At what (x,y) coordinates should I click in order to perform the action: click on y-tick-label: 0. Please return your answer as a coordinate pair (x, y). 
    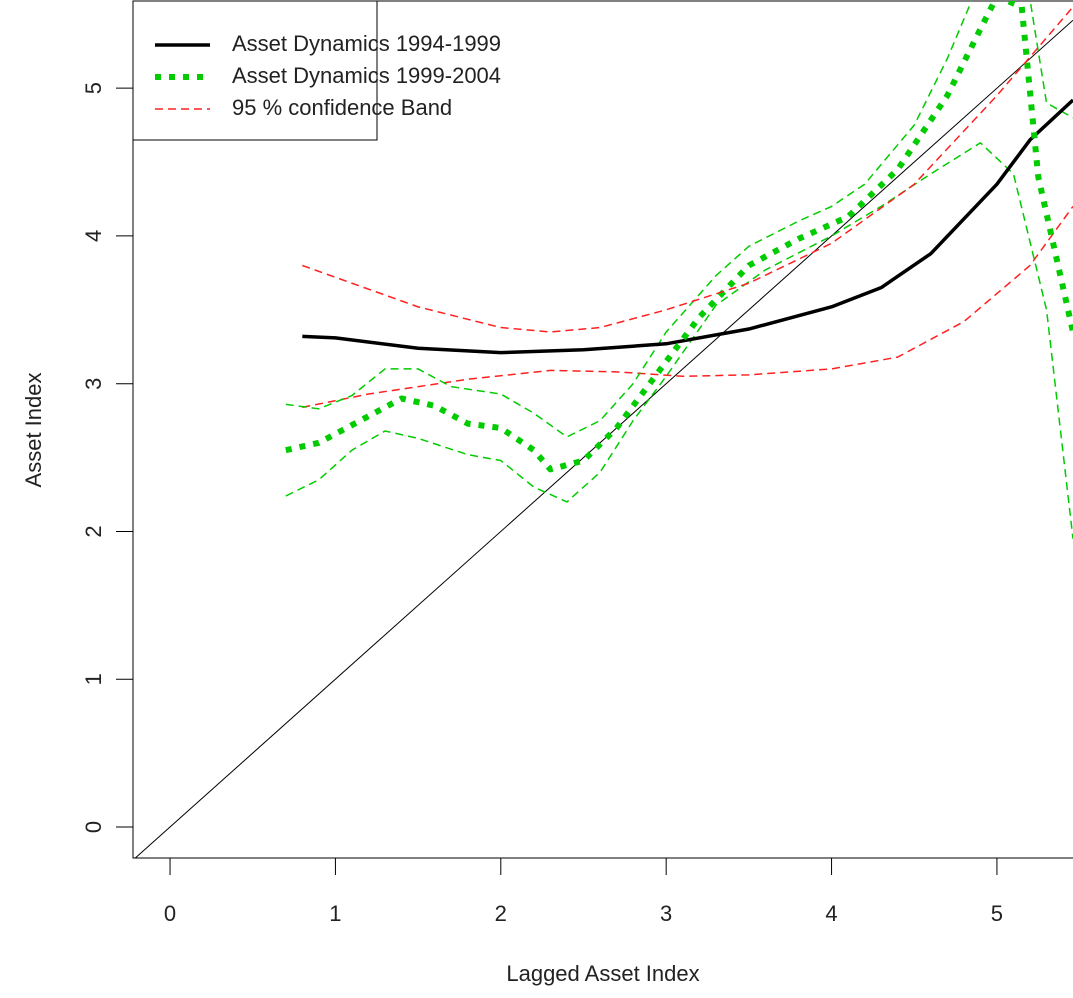
    Looking at the image, I should click on (93, 827).